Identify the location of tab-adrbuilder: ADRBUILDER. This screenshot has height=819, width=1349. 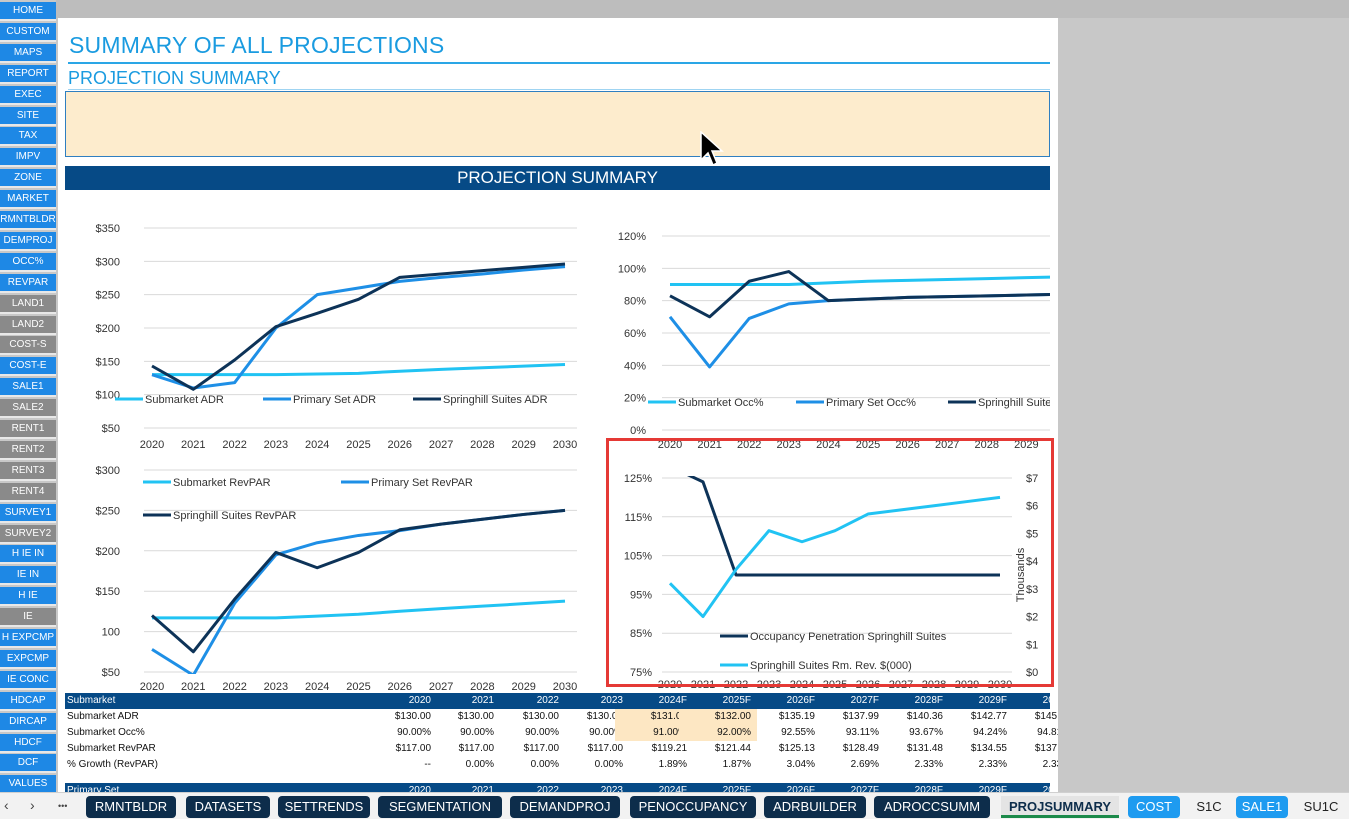
(815, 807).